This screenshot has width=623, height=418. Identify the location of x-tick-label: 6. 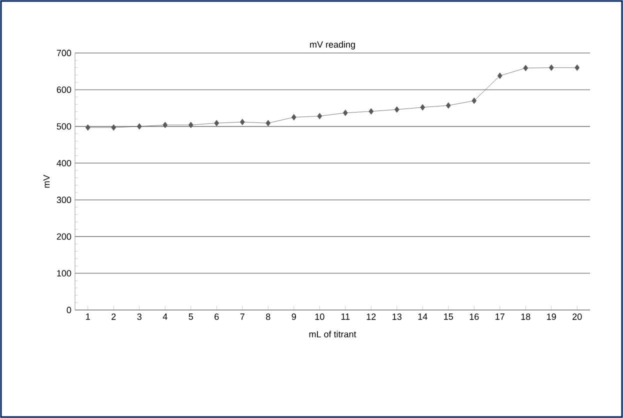
(216, 317).